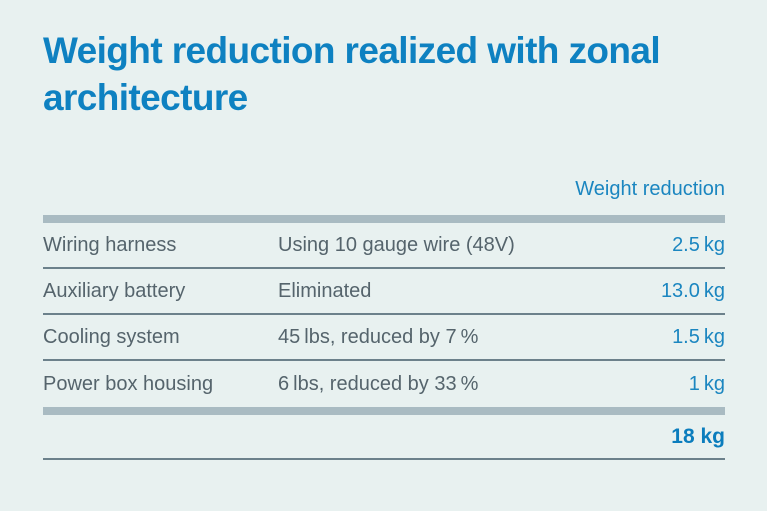  I want to click on row-detail-text: 45 lbs, reduced by 7 %, so click(378, 336).